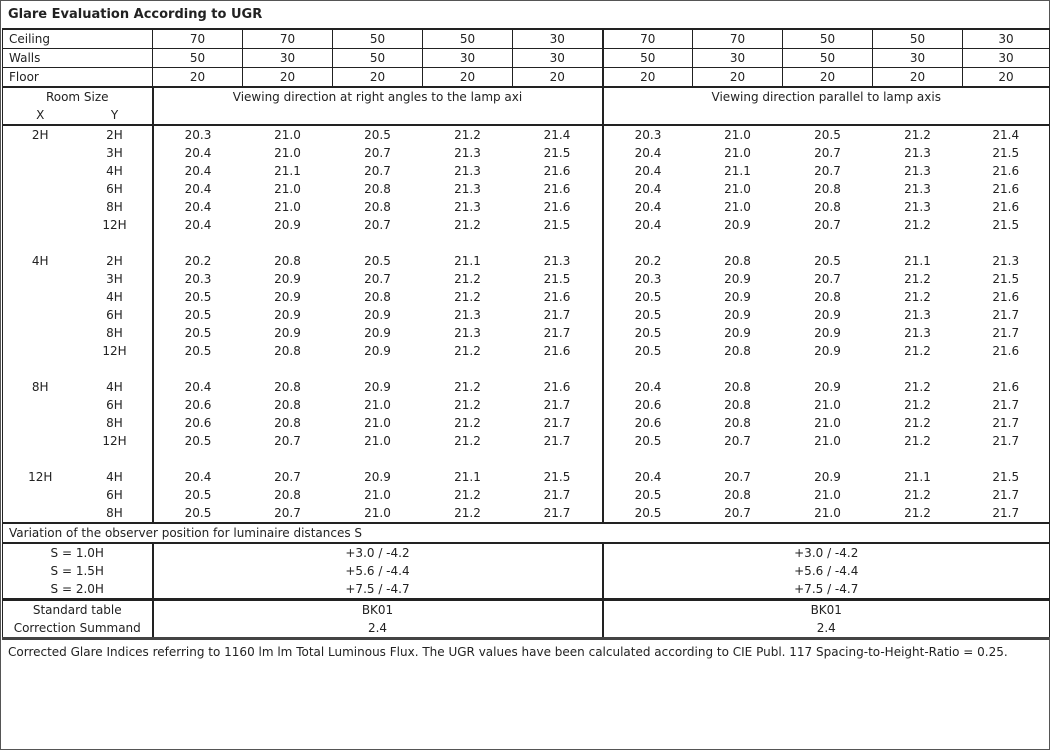  I want to click on walls-value: 50, so click(827, 58).